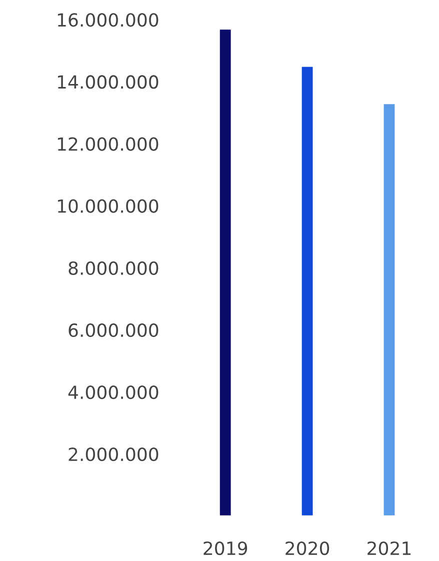  I want to click on x-tick-label: 2021, so click(389, 548).